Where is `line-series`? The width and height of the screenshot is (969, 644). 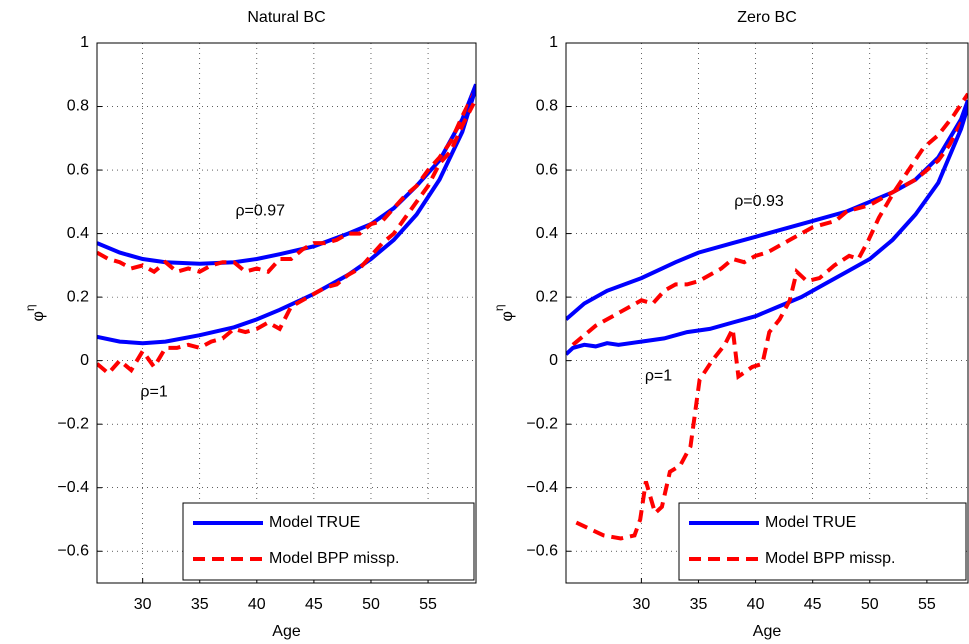 line-series is located at coordinates (286, 183).